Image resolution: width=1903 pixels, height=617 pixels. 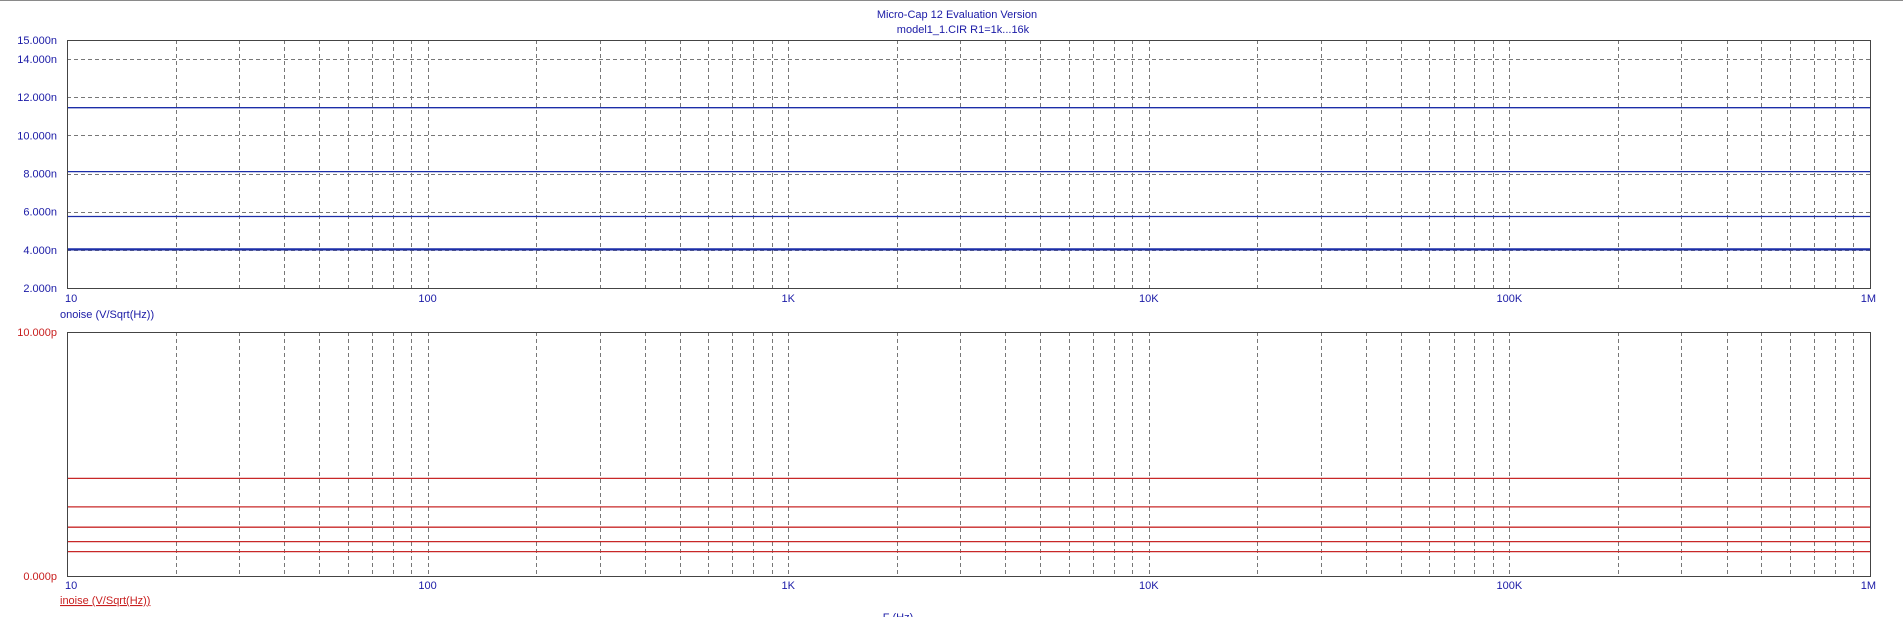 I want to click on y-tick-label: 10.000p, so click(x=37, y=333).